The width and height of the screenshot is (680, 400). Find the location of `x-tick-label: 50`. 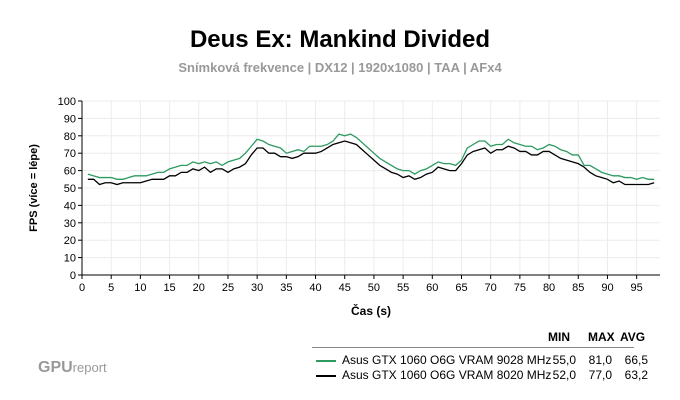

x-tick-label: 50 is located at coordinates (374, 288).